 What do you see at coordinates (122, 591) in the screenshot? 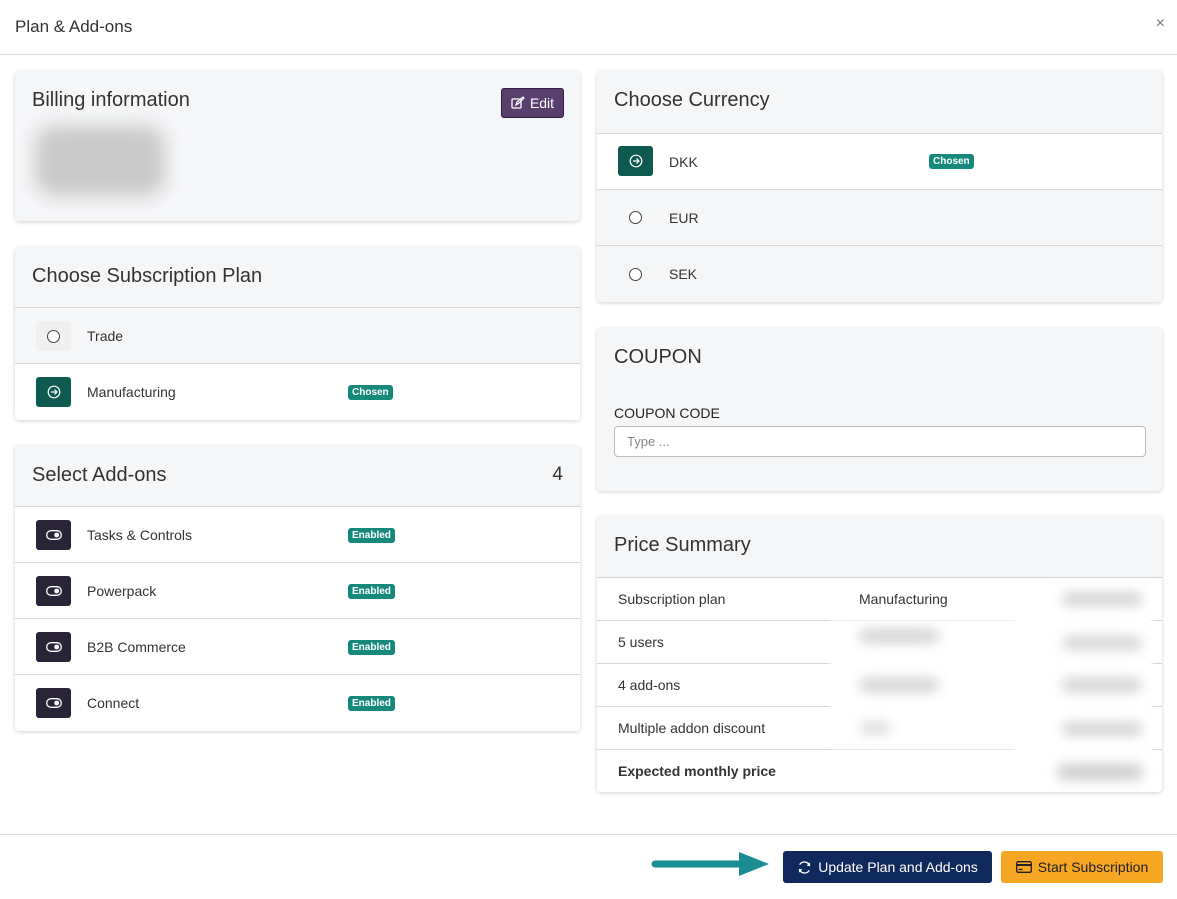
I see `addon-label: Powerpack` at bounding box center [122, 591].